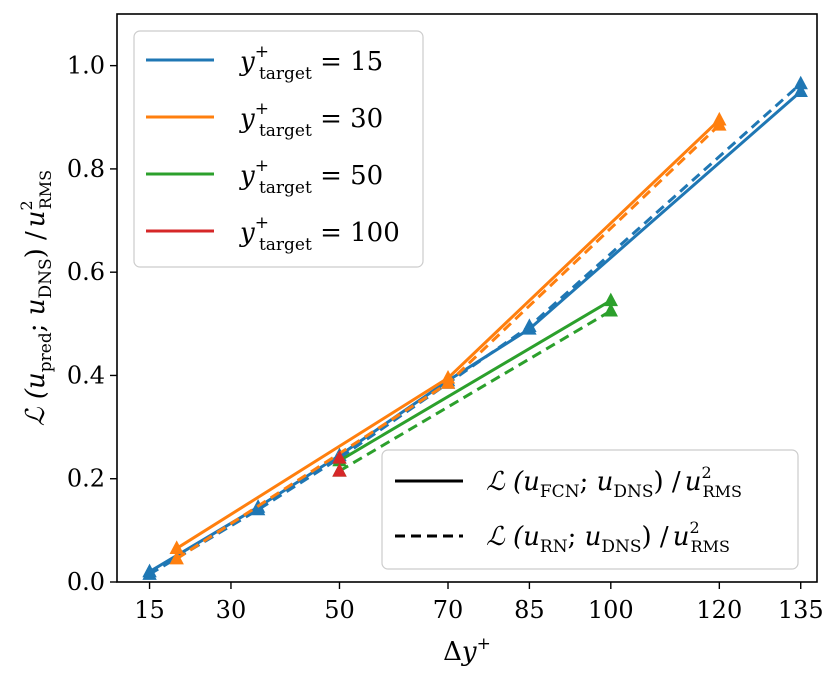  I want to click on series-3-fcn-marker, so click(339, 457).